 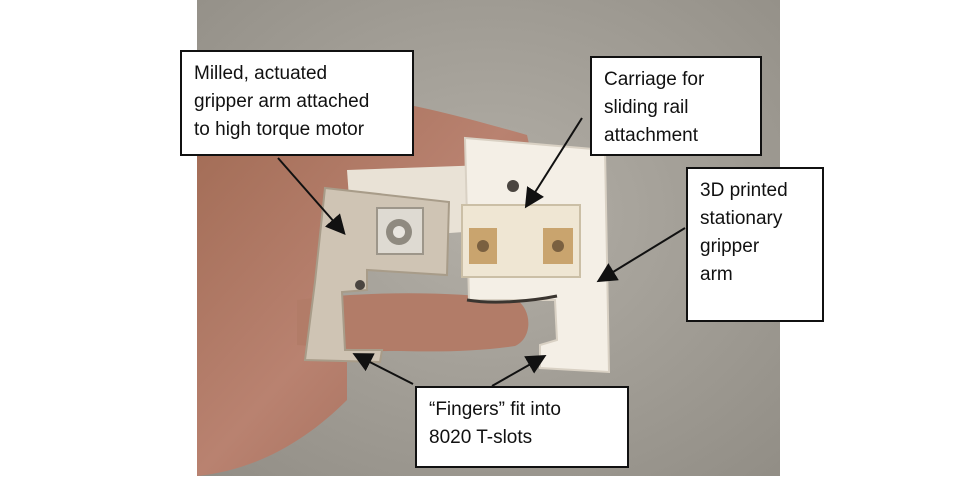 I want to click on callout-carriage: Carriage for sliding rail attachment, so click(x=676, y=106).